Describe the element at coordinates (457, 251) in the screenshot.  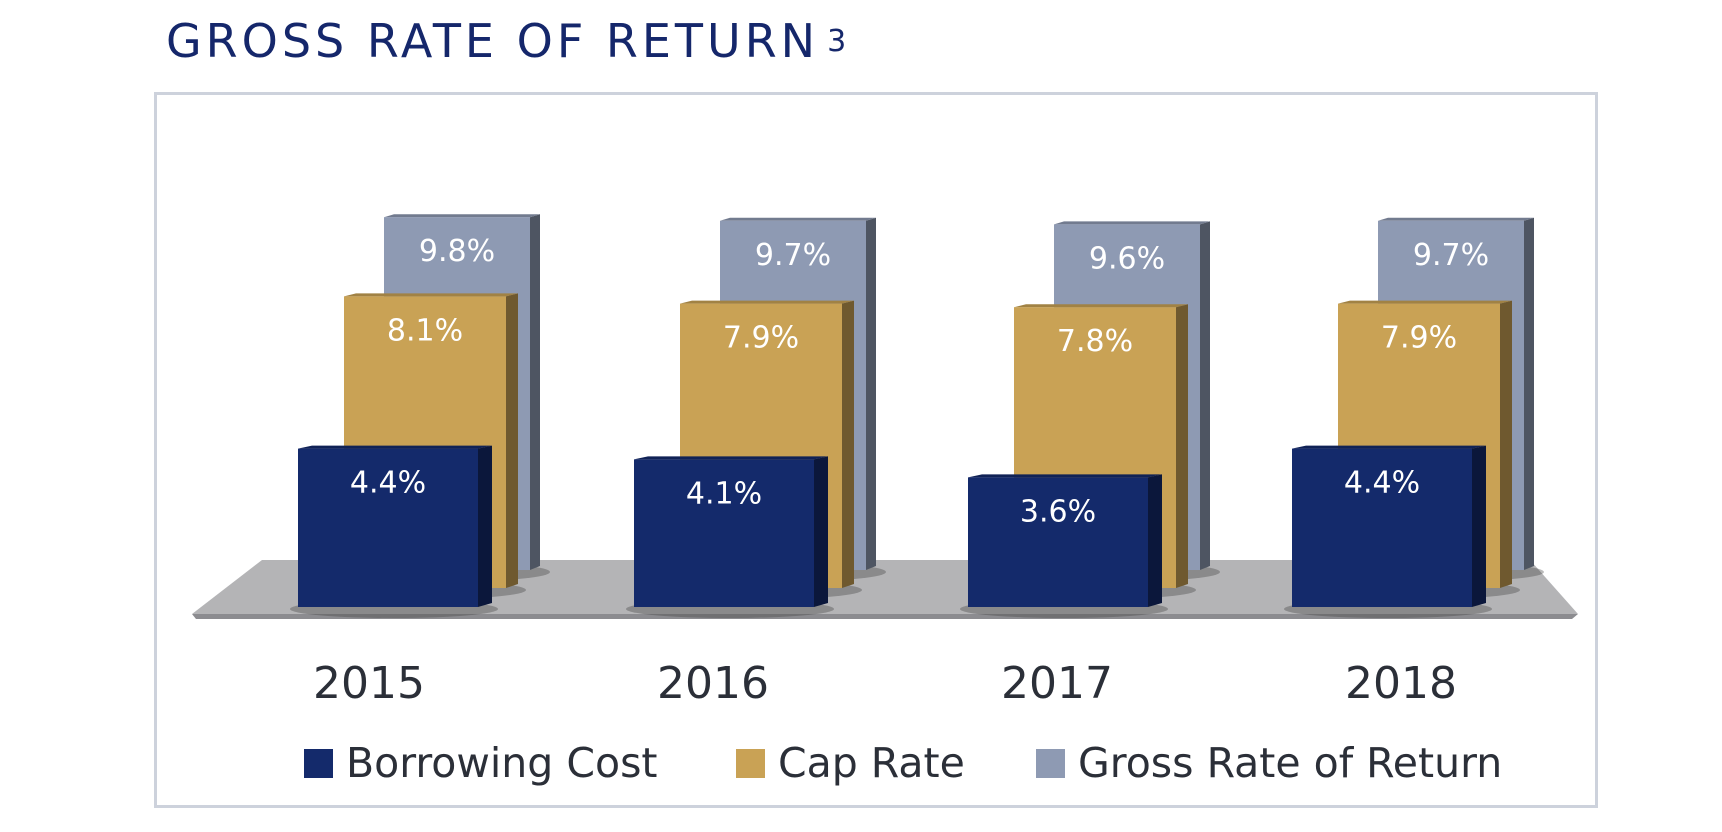
I see `bar-value-label: 9.8%` at that location.